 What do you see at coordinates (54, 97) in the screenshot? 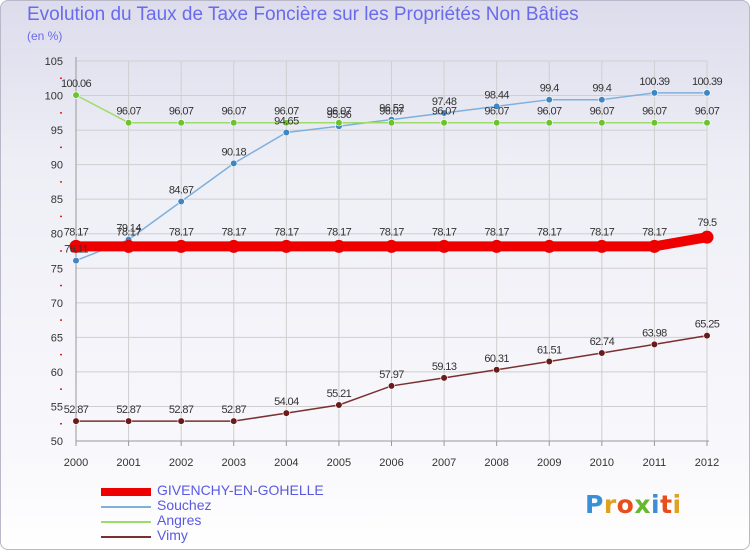
I see `y-tick-label: 100` at bounding box center [54, 97].